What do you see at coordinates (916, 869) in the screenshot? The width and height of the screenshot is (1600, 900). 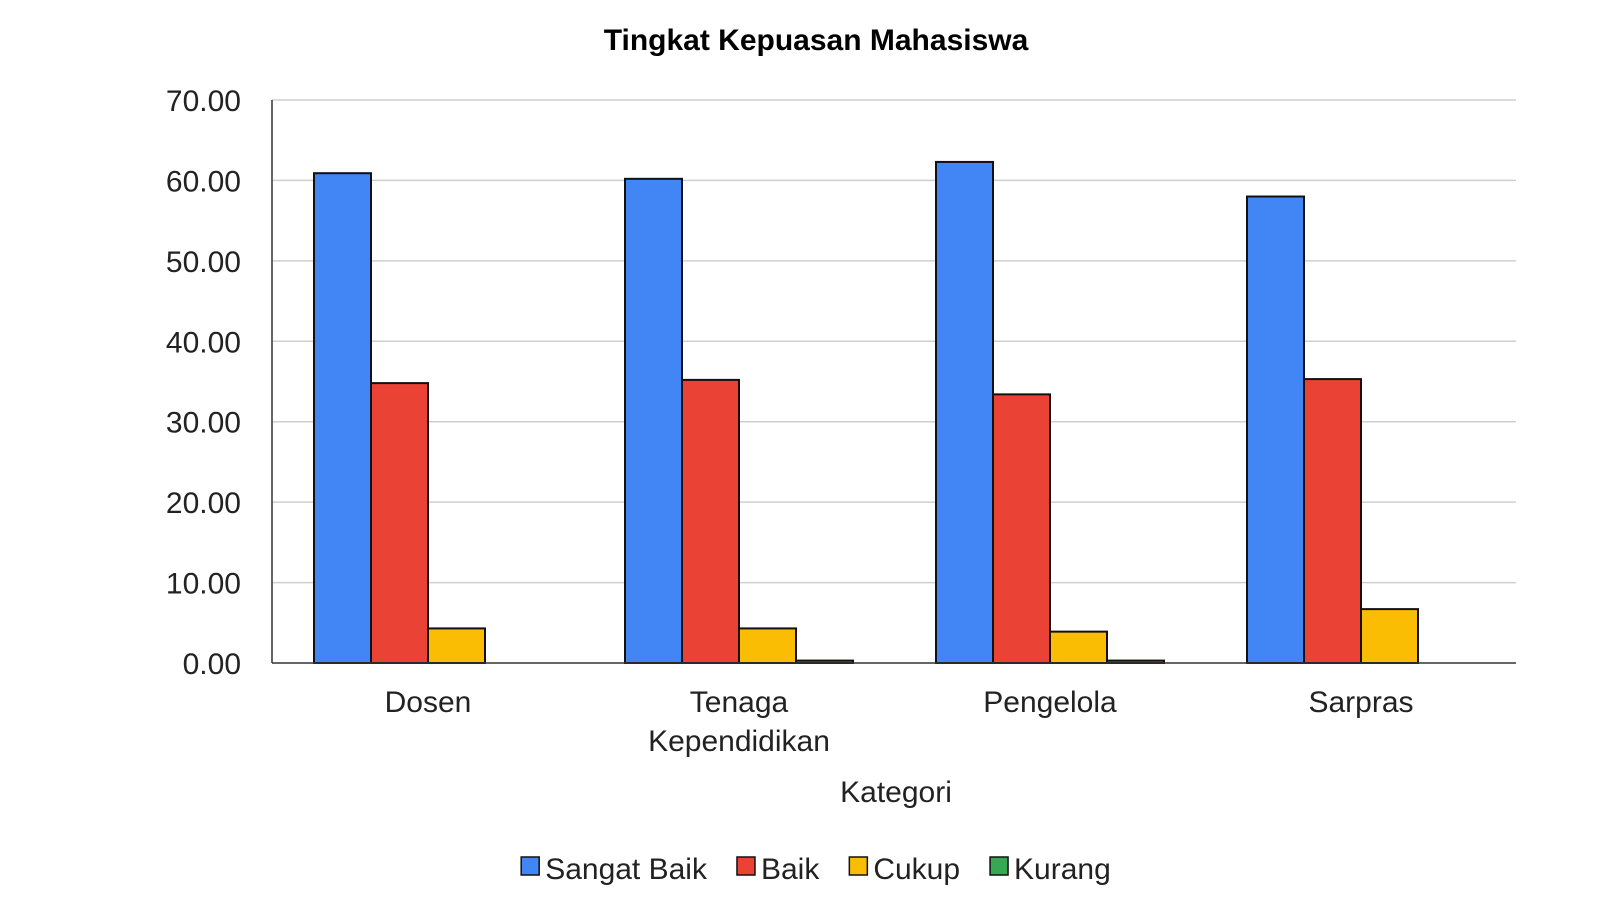 I see `legend-label: Cukup` at bounding box center [916, 869].